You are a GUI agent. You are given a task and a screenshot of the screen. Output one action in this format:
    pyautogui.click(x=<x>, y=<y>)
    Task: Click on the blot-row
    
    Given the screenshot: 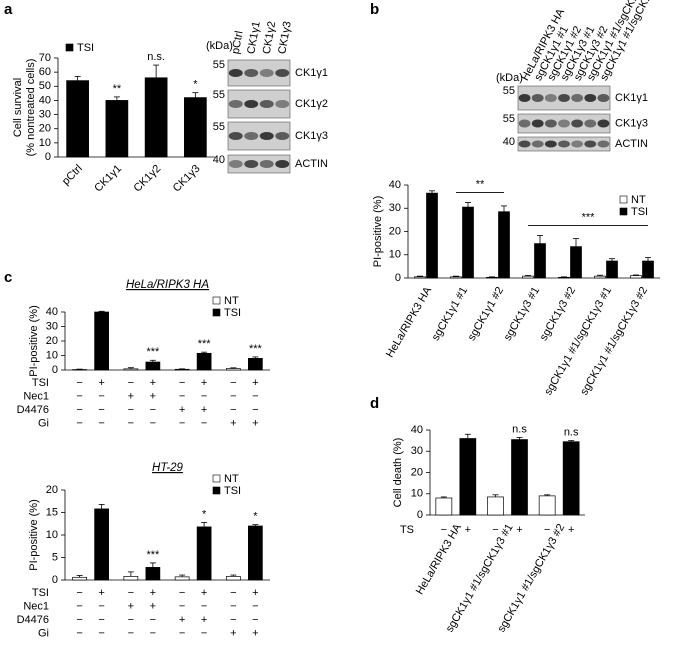 What is the action you would take?
    pyautogui.click(x=259, y=164)
    